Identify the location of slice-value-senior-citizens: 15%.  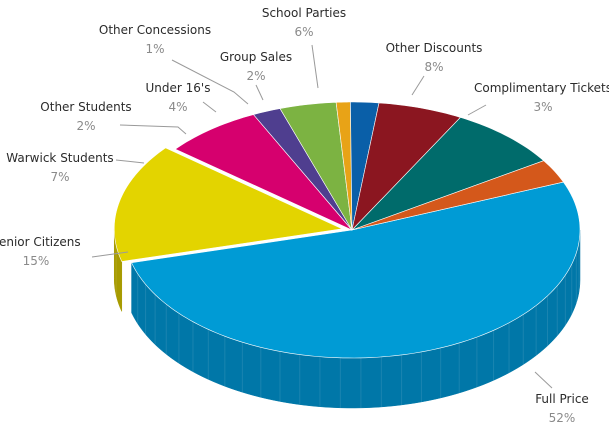
(36, 261).